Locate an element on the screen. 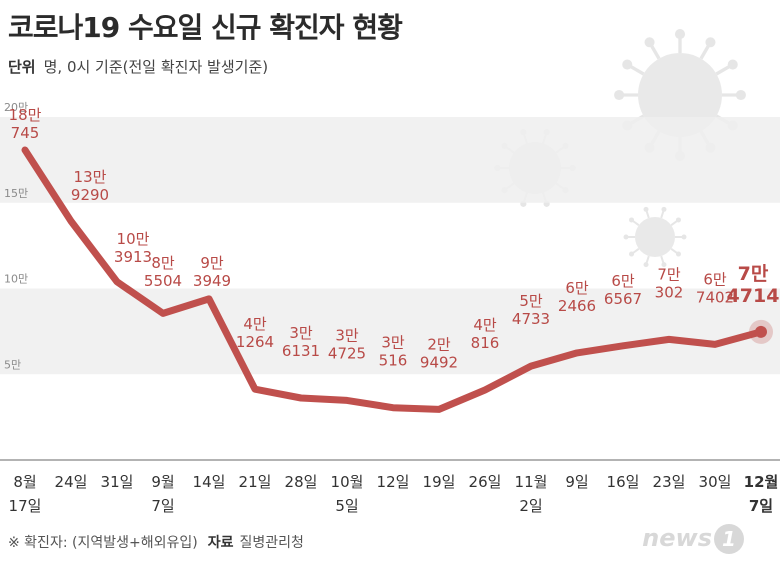  data-label-line2: 3949 is located at coordinates (212, 281).